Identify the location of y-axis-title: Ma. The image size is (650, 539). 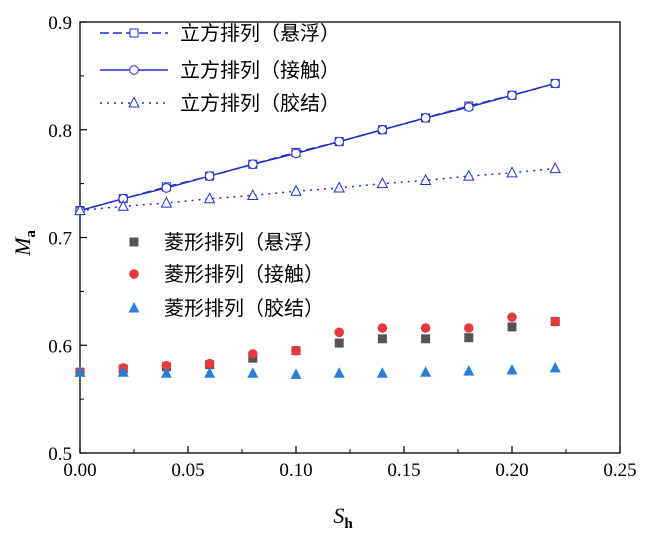
(24, 243).